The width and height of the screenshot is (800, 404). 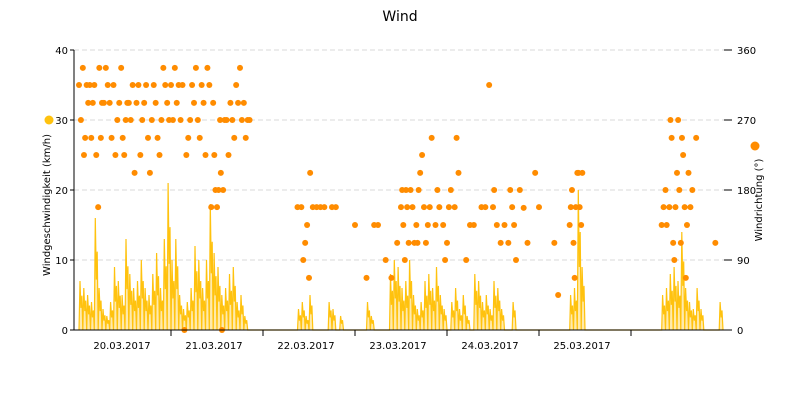 I want to click on y-tick-label: 10, so click(x=61, y=261).